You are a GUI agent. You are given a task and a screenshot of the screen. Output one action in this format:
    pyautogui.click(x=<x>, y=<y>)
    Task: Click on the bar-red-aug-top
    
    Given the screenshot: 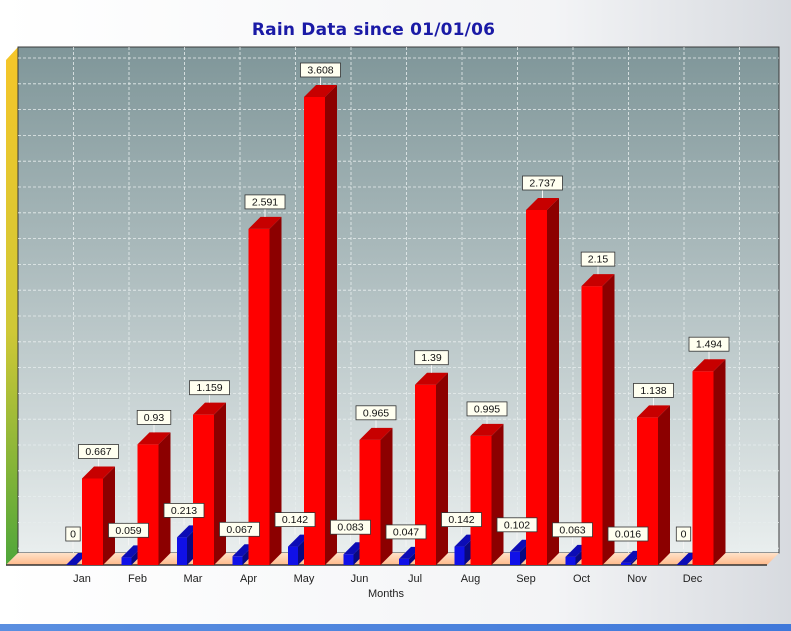 What is the action you would take?
    pyautogui.click(x=487, y=429)
    